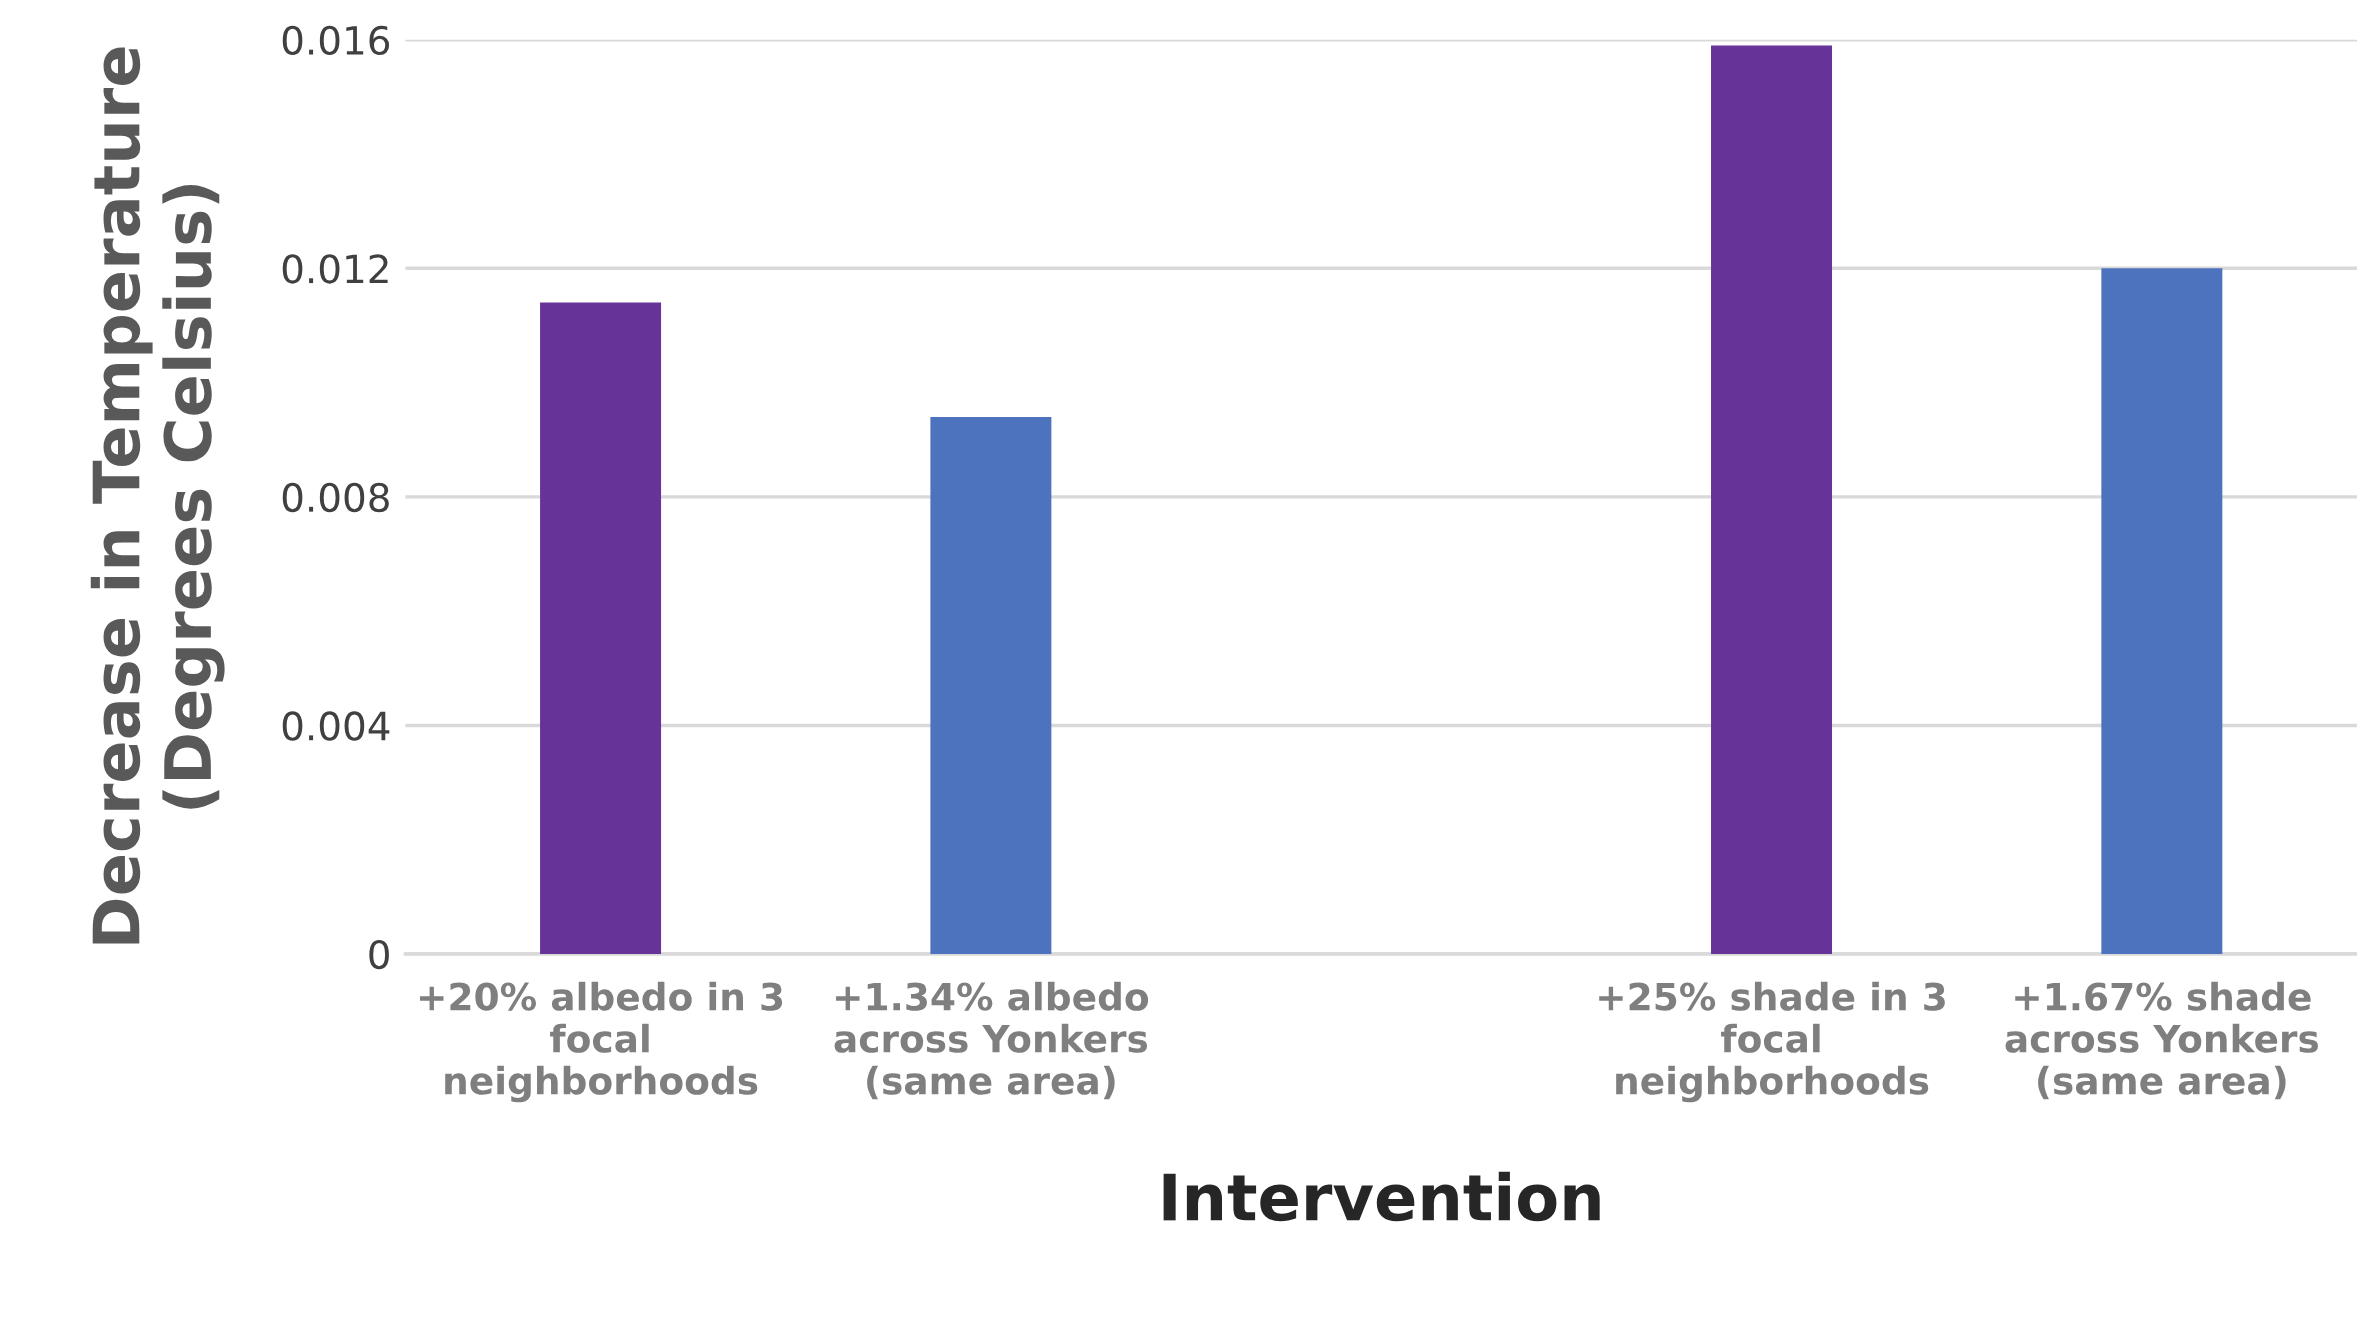  I want to click on y-axis-title: Decrease in Temperature (Degrees Celsius), so click(157, 495).